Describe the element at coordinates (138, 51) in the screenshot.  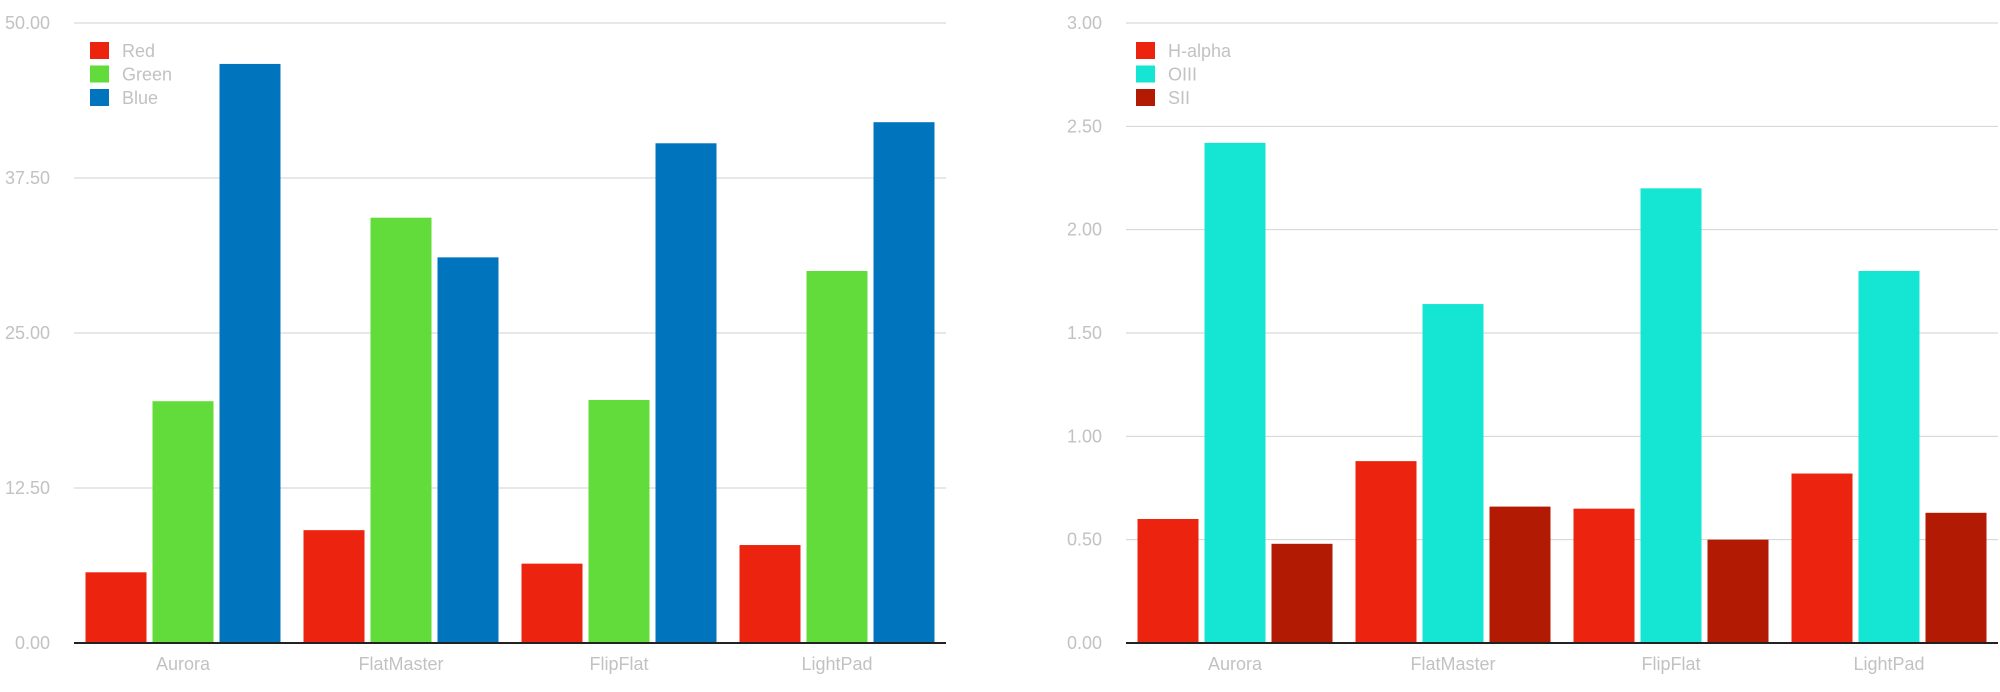
I see `legend-label: Red` at that location.